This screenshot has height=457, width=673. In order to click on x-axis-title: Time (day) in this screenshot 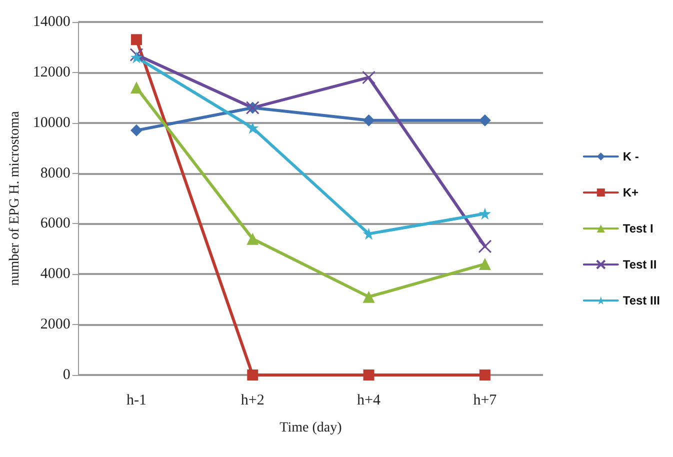, I will do `click(311, 428)`.